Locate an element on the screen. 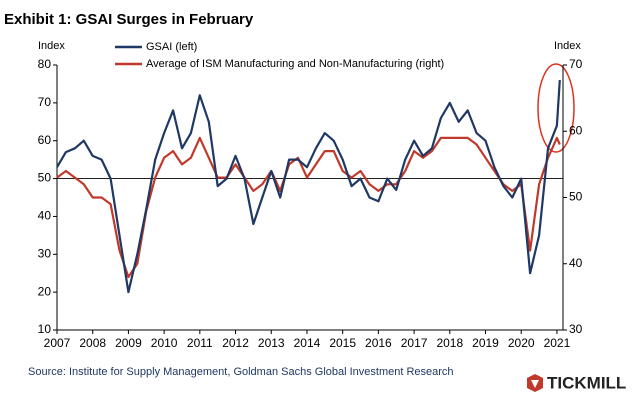 Image resolution: width=641 pixels, height=401 pixels. x-tick-label: 2021 is located at coordinates (557, 343).